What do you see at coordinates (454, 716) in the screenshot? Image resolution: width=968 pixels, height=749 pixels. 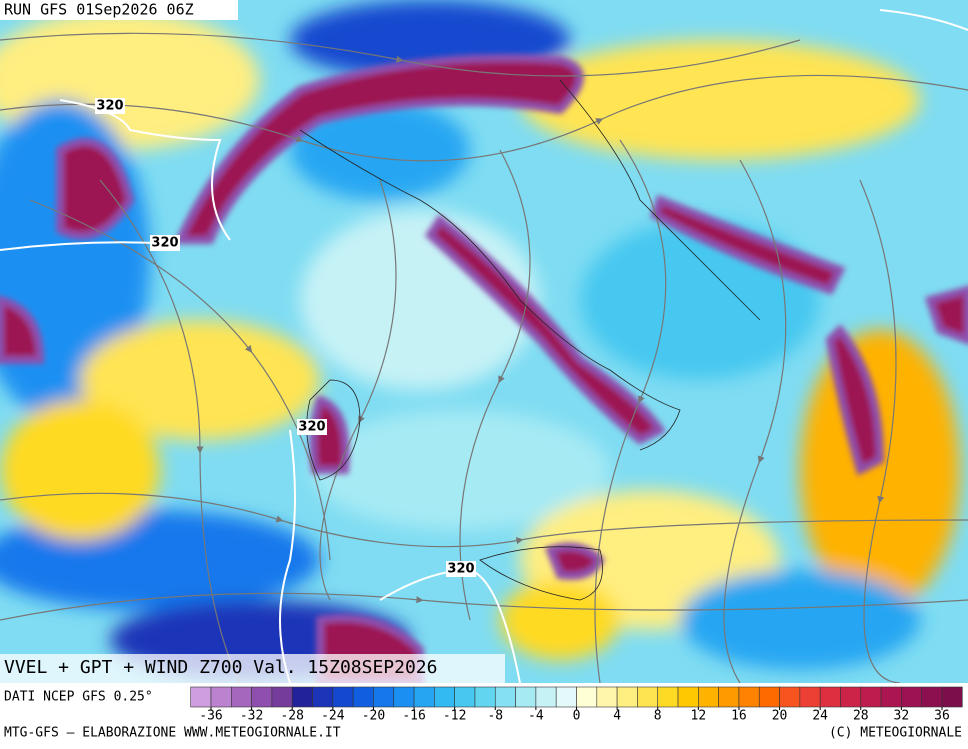 I see `colorbar-tick-label: -12` at bounding box center [454, 716].